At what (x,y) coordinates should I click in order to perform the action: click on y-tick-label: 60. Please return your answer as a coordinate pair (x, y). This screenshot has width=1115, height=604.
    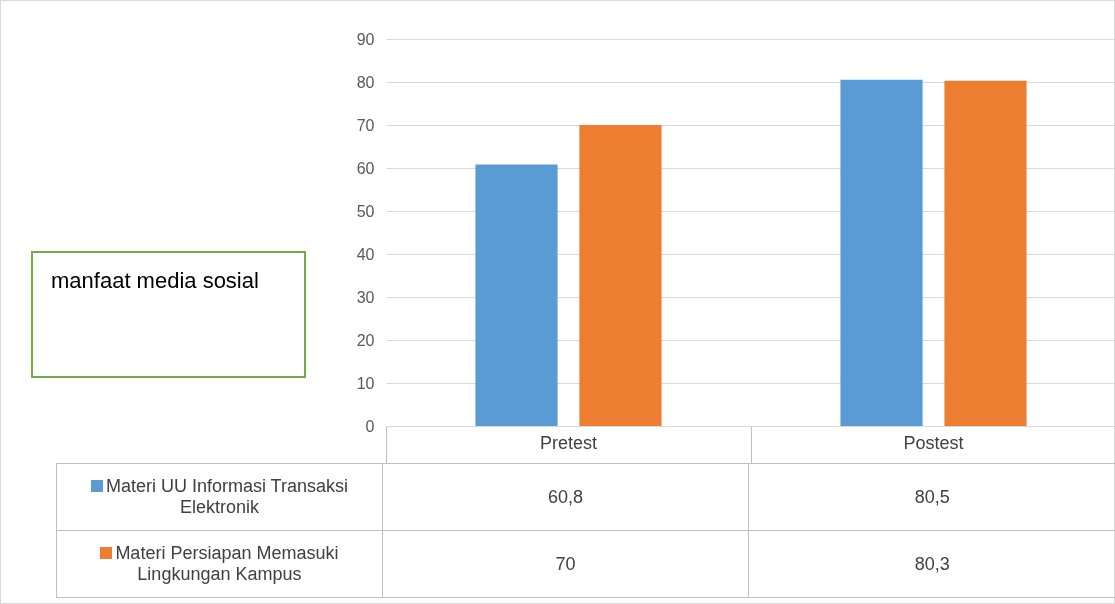
    Looking at the image, I should click on (365, 168).